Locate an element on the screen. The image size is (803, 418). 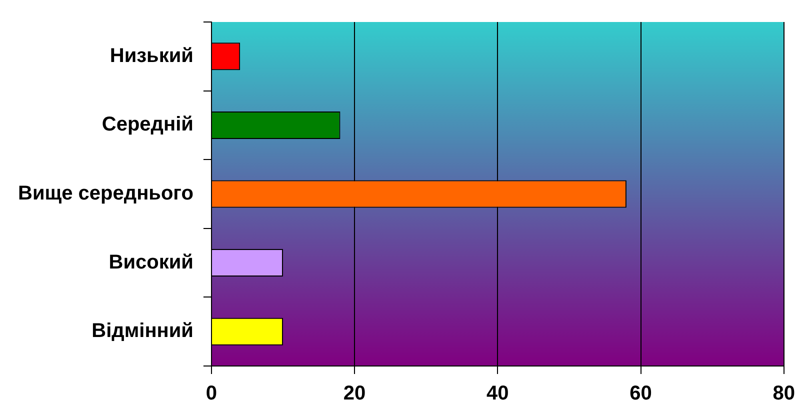
y-tick-label: Відмінний is located at coordinates (143, 331).